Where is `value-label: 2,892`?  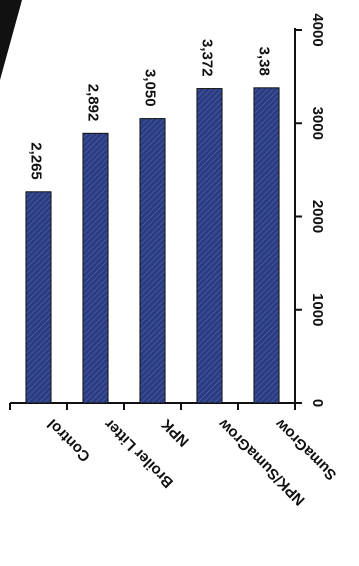 value-label: 2,892 is located at coordinates (93, 103).